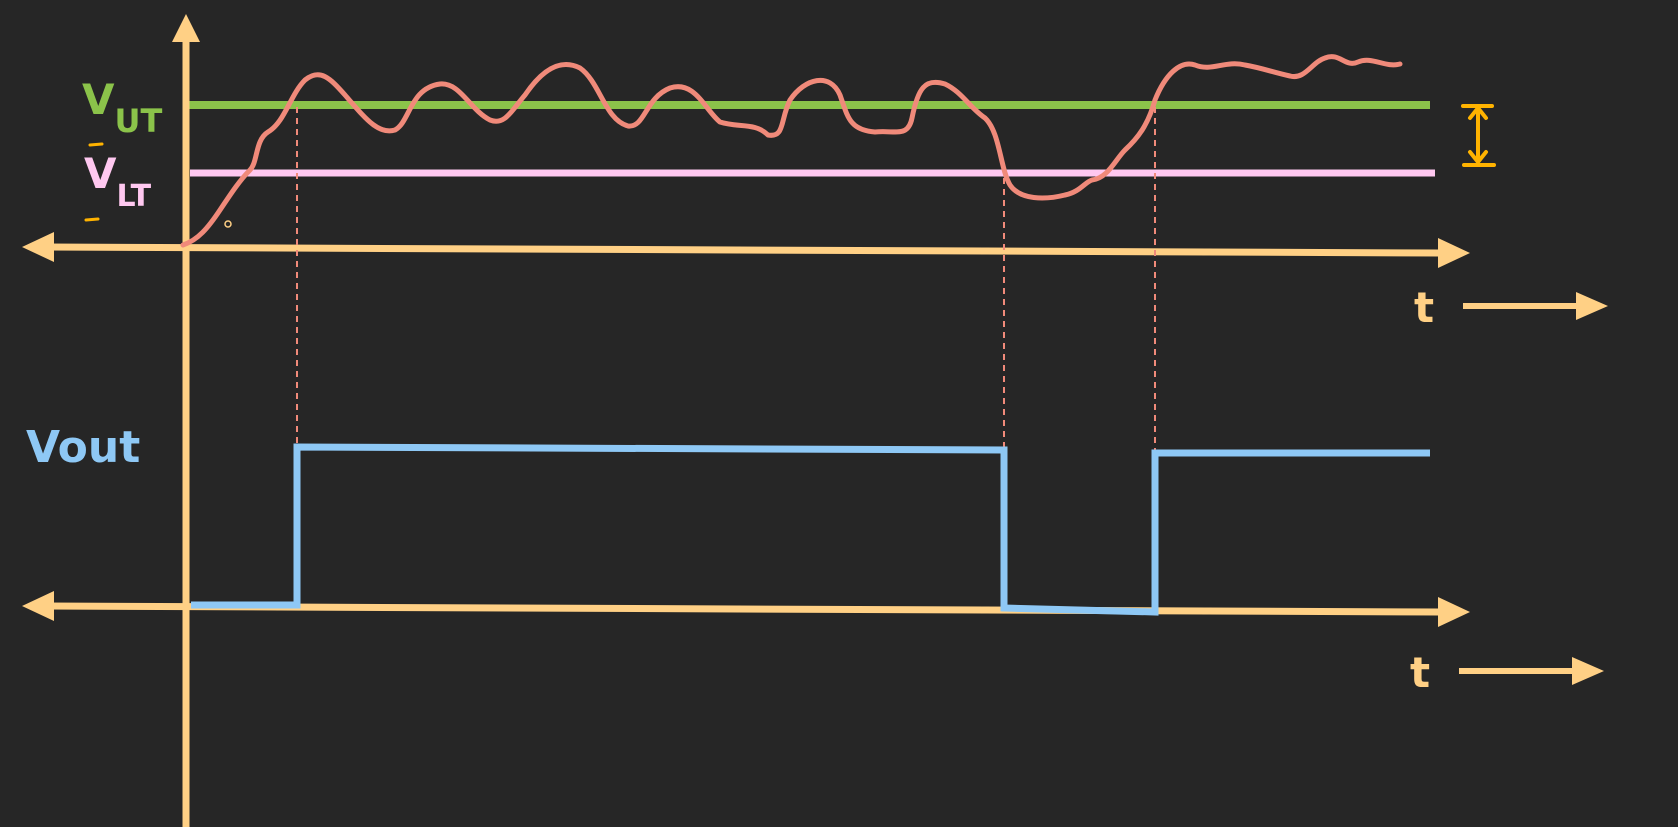 Image resolution: width=1678 pixels, height=827 pixels. I want to click on time-direction-arrow-bottom, so click(1531, 671).